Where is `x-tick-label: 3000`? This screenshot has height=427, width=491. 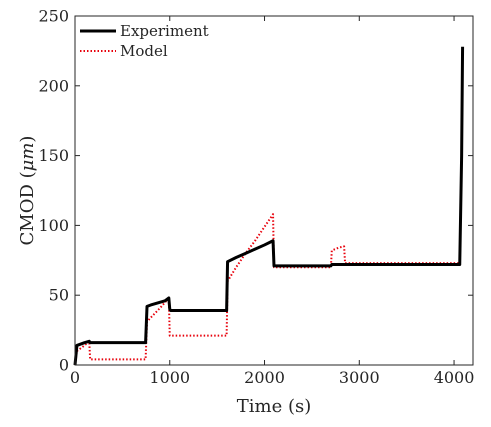
x-tick-label: 3000 is located at coordinates (359, 377).